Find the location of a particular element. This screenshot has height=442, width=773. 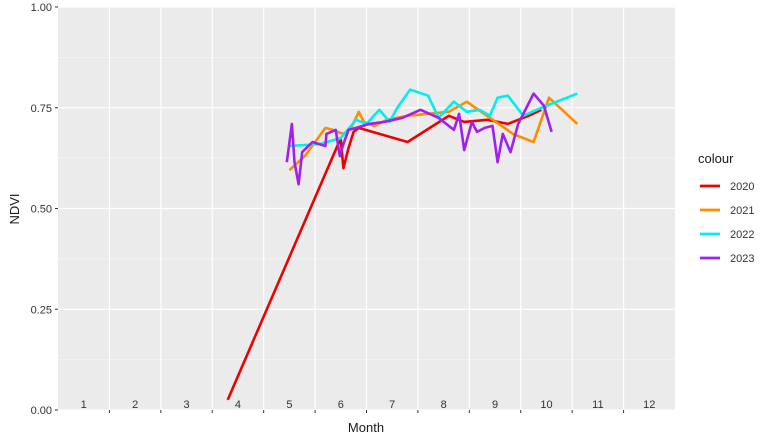

legend-label-2022: 2022 is located at coordinates (742, 235).